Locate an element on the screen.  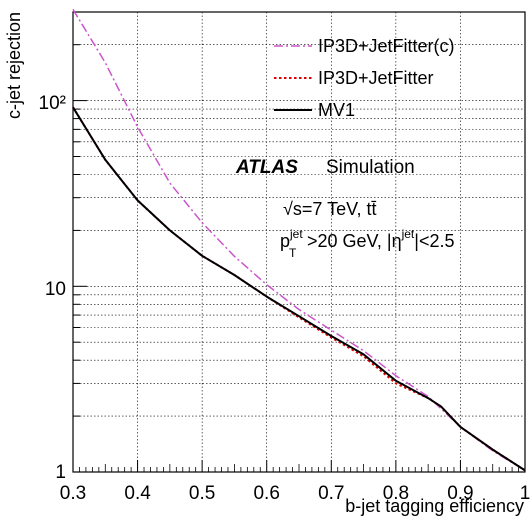
x-tick-label: 0.9 is located at coordinates (460, 493).